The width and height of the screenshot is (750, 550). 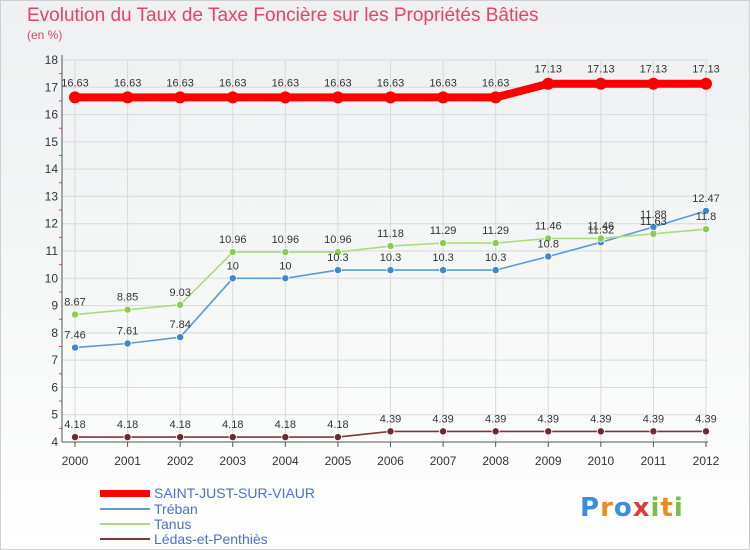 What do you see at coordinates (706, 461) in the screenshot?
I see `x-tick-label: 2012` at bounding box center [706, 461].